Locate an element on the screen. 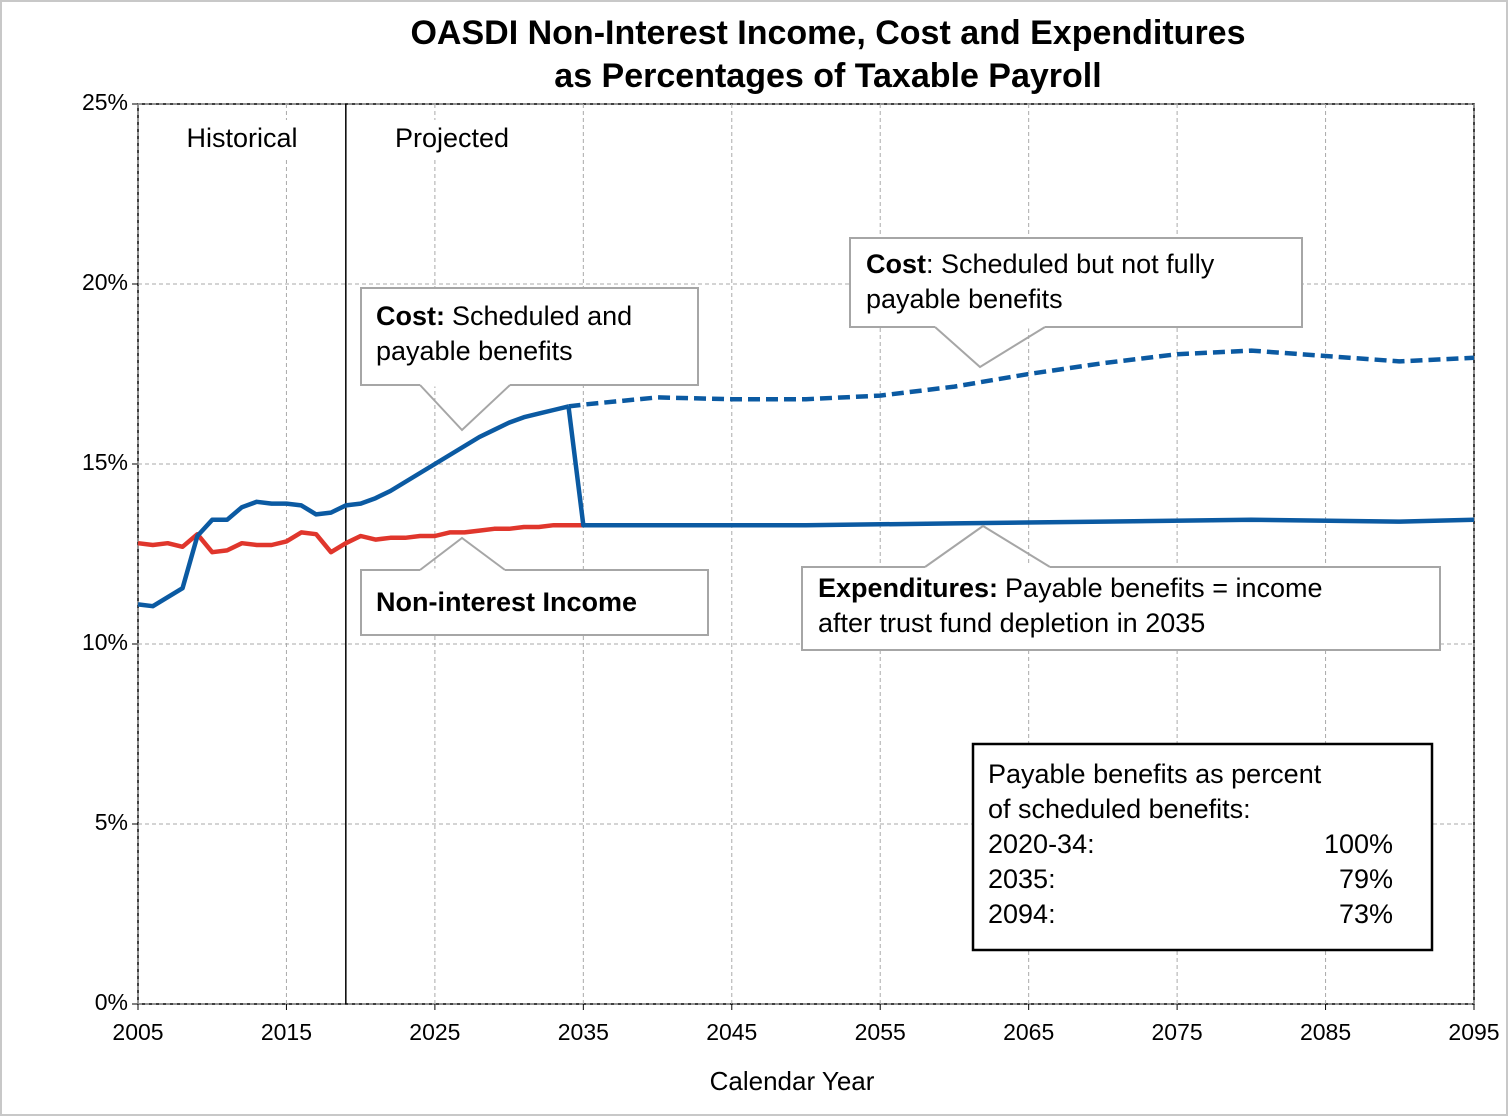 This screenshot has height=1116, width=1508. region-label: Historical is located at coordinates (241, 138).